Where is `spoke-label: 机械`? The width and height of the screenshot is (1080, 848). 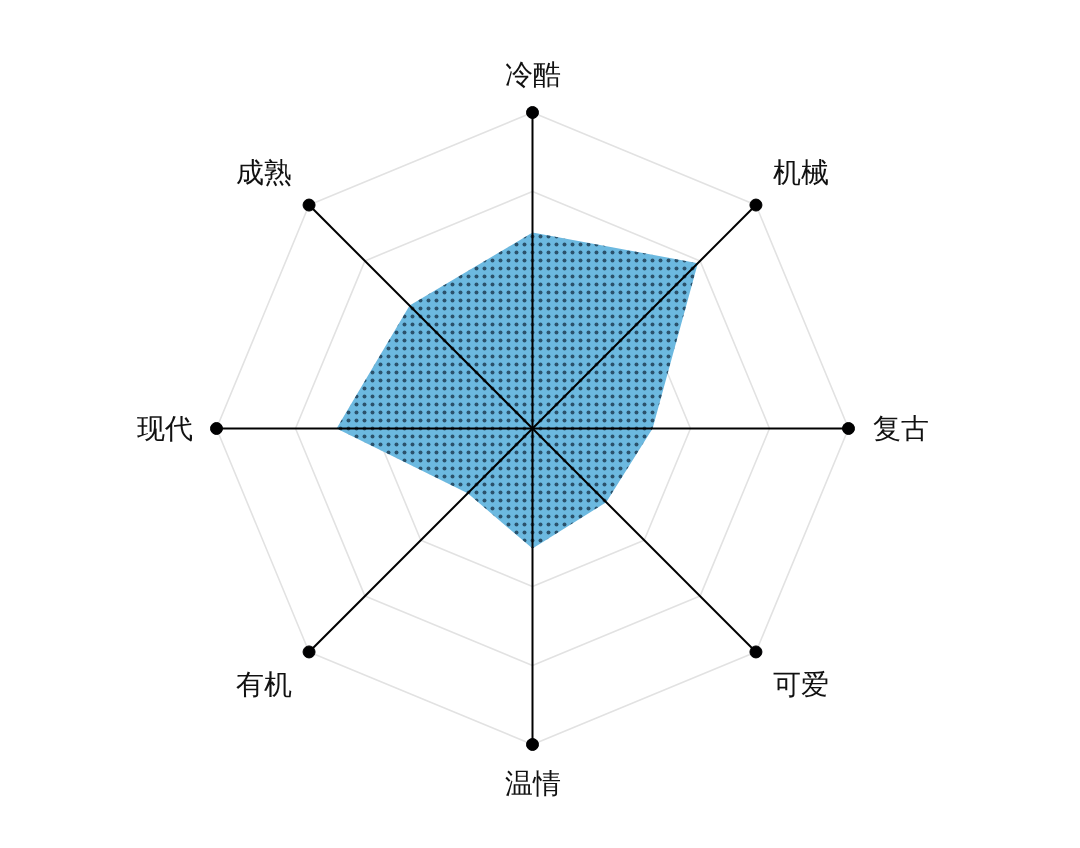
spoke-label: 机械 is located at coordinates (800, 173).